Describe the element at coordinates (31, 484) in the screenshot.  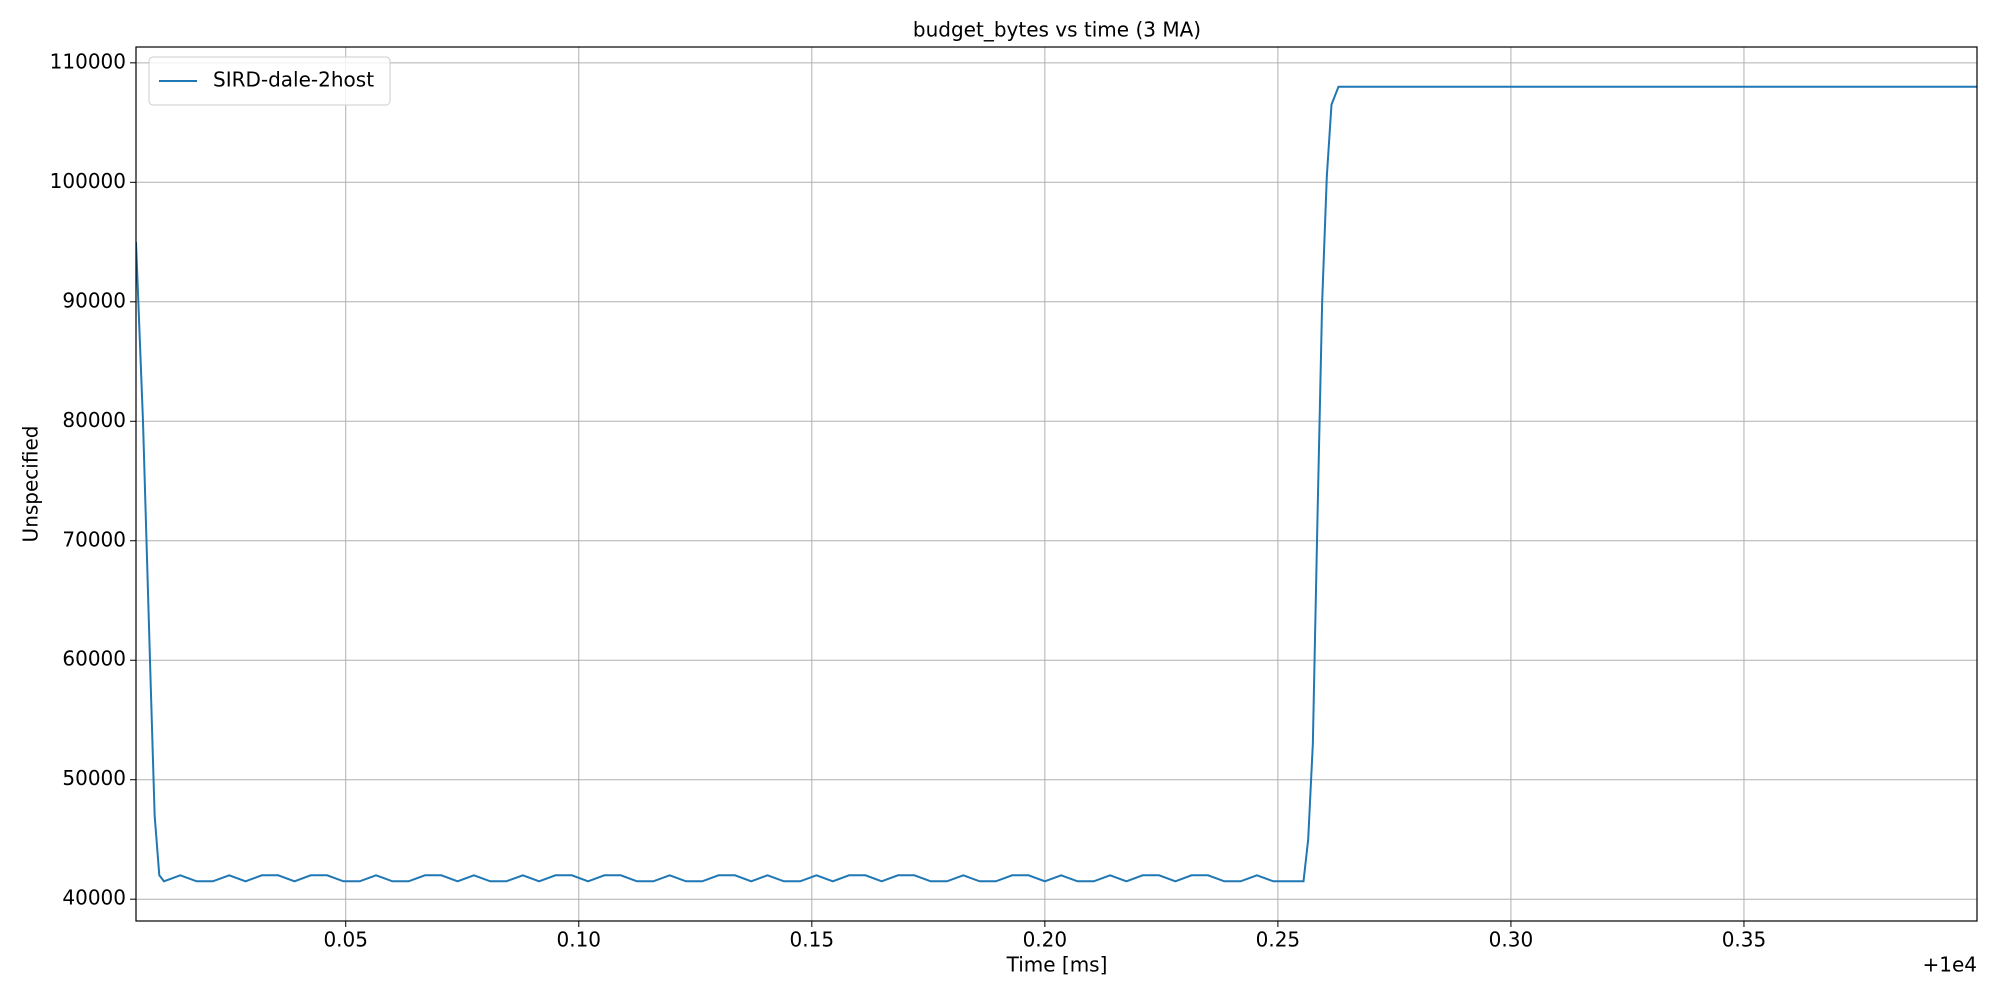
I see `y-axis-label: Unspecified` at that location.